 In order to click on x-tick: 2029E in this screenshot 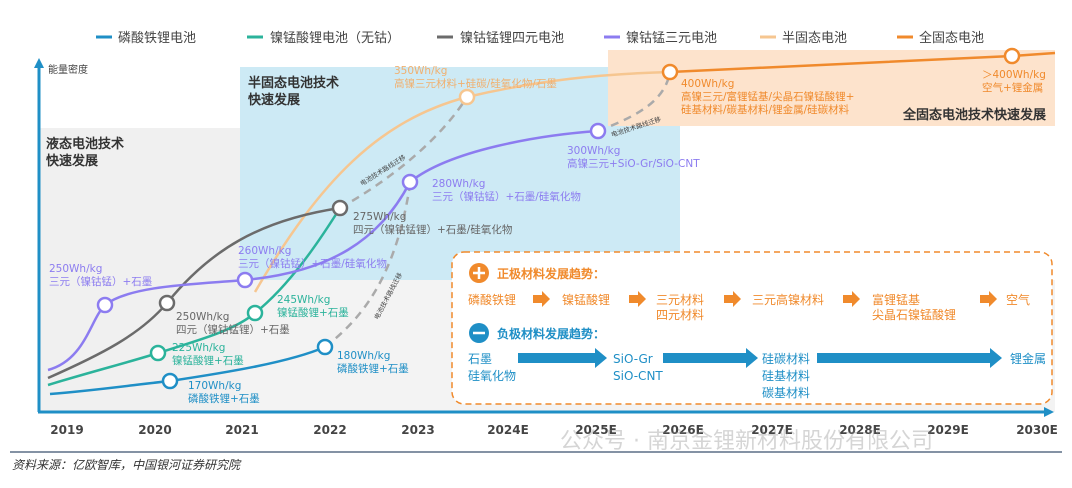, I will do `click(948, 430)`.